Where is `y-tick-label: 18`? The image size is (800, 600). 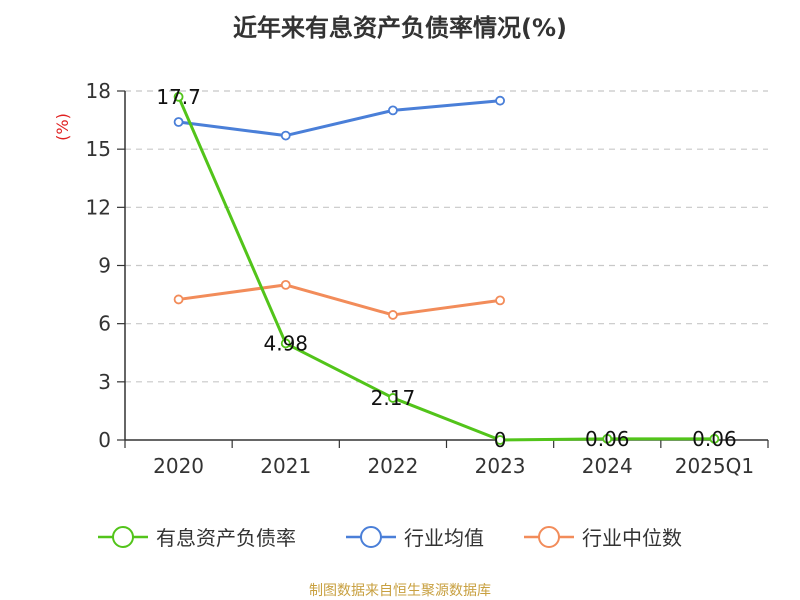 y-tick-label: 18 is located at coordinates (98, 91).